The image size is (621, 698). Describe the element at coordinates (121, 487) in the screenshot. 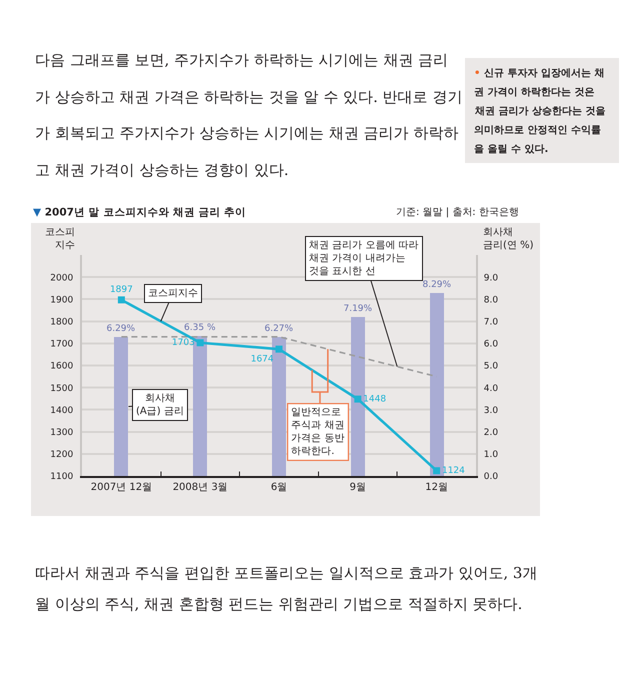

I see `x-tick-label: 2007년 12월` at that location.